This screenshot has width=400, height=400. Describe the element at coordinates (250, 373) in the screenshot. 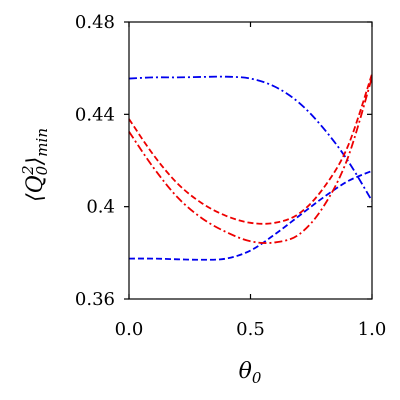

I see `x-axis-title: θ0` at that location.